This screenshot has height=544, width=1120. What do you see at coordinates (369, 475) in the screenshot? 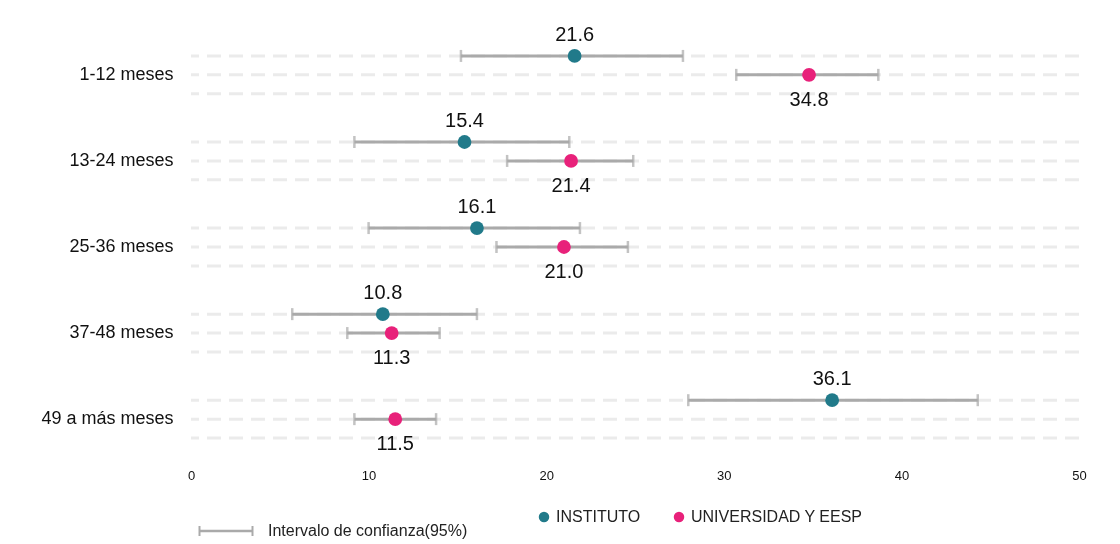
I see `x-tick-label: 10` at bounding box center [369, 475].